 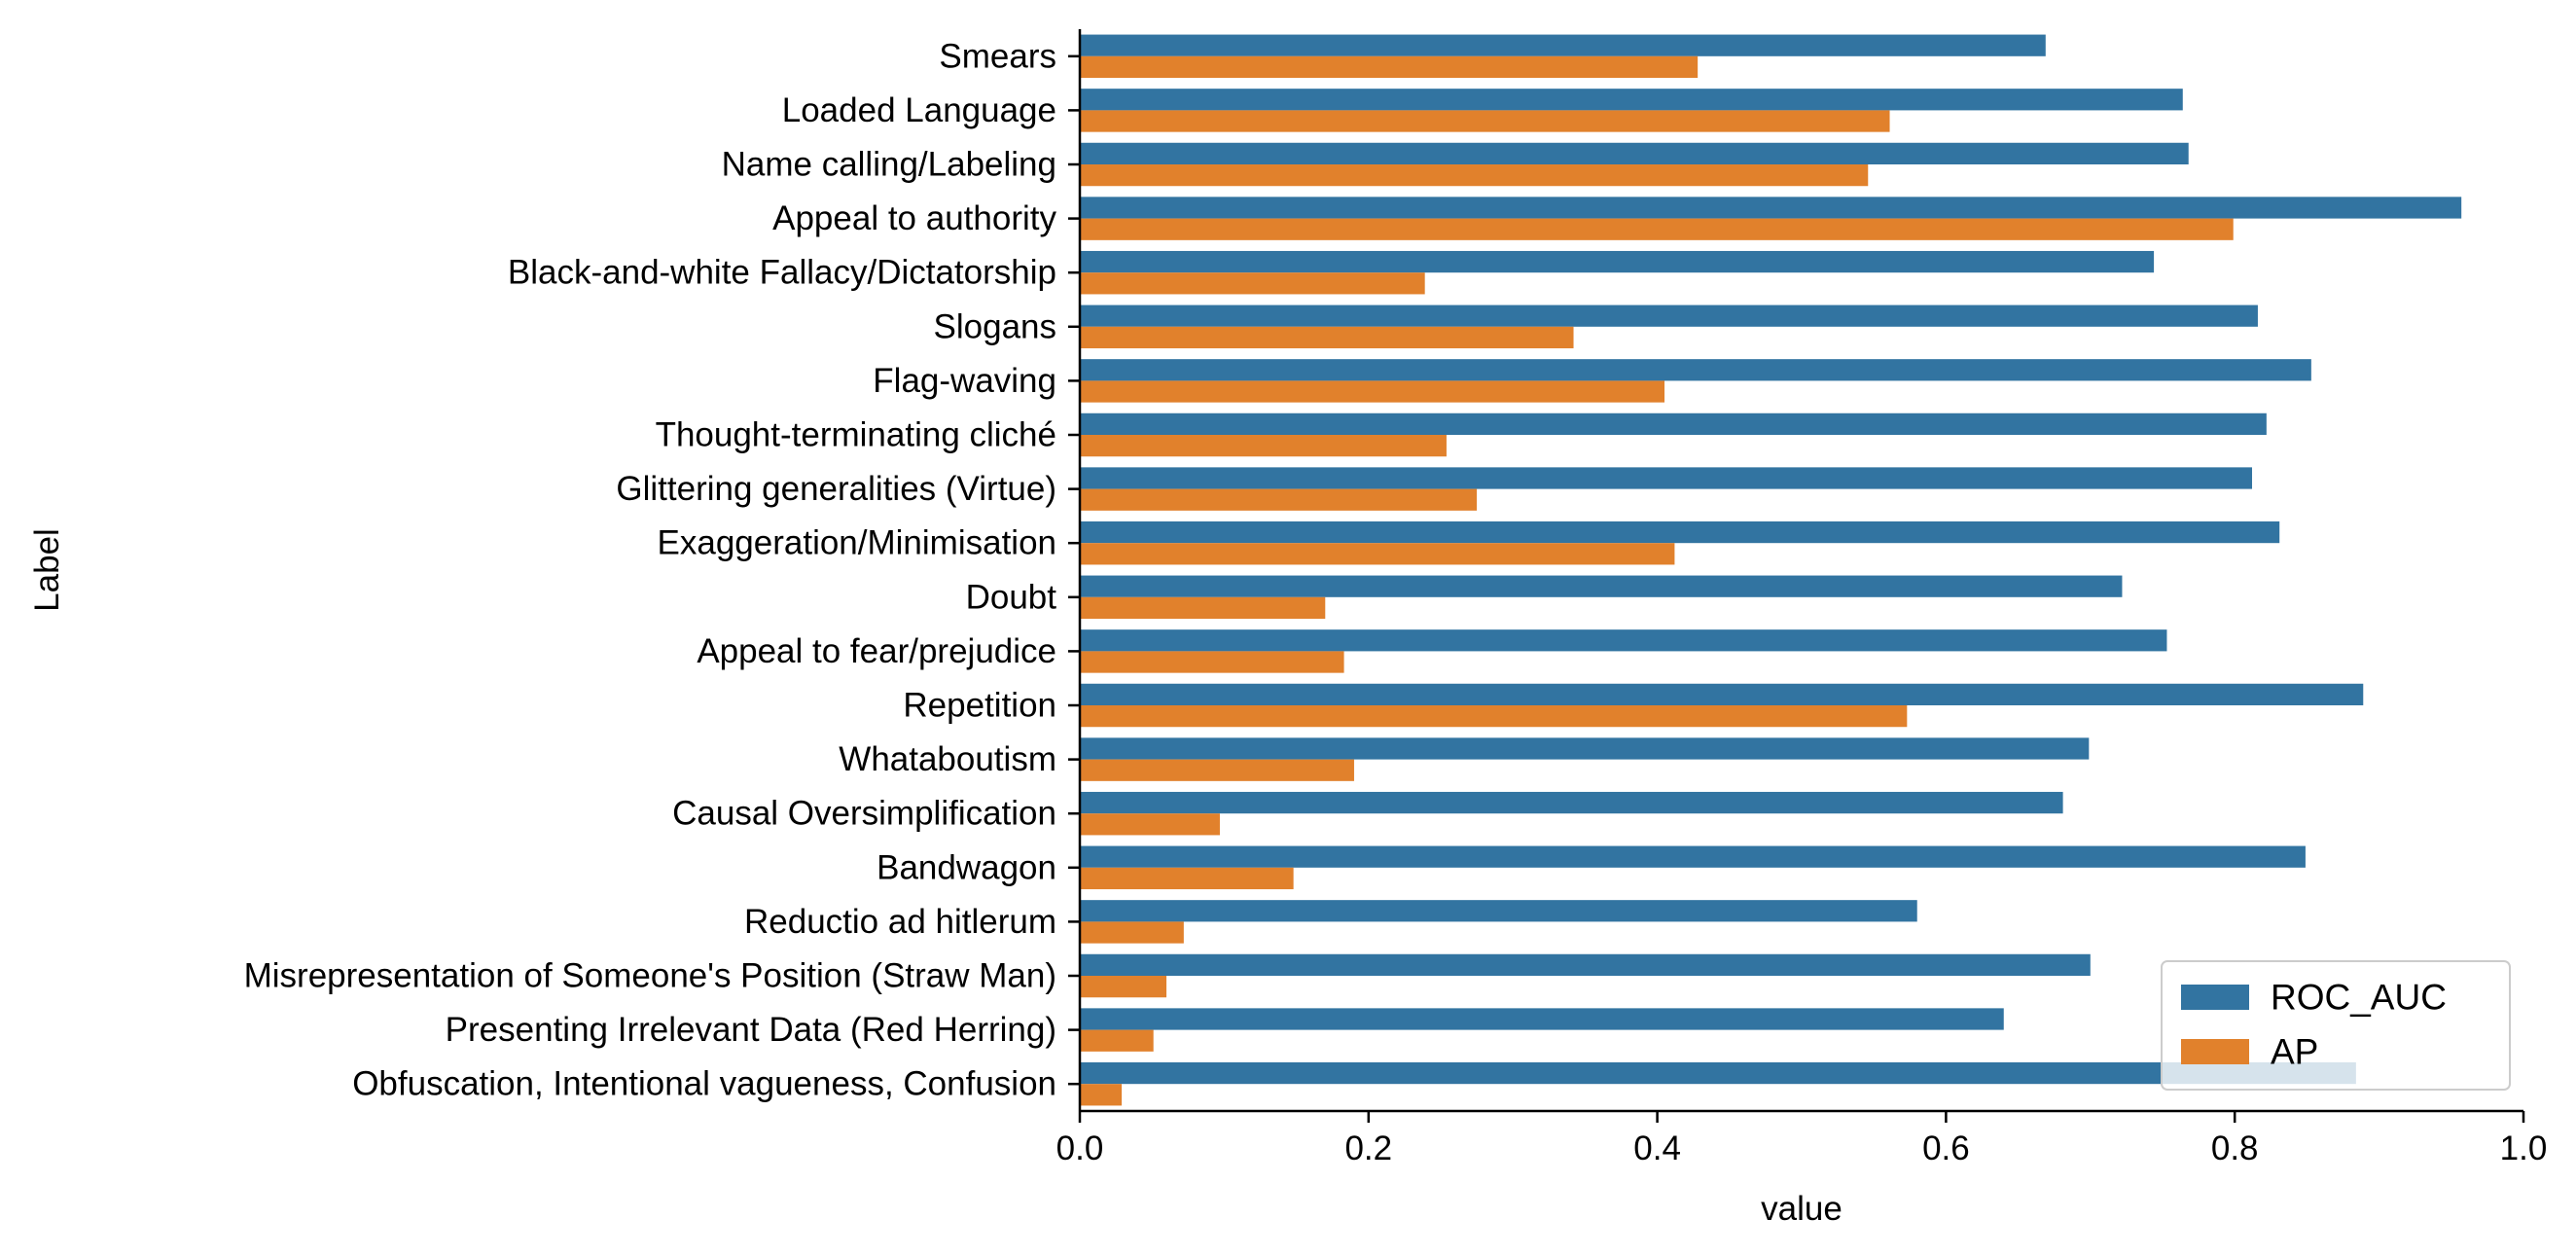 What do you see at coordinates (856, 435) in the screenshot?
I see `category-label: Thought-terminating cliché` at bounding box center [856, 435].